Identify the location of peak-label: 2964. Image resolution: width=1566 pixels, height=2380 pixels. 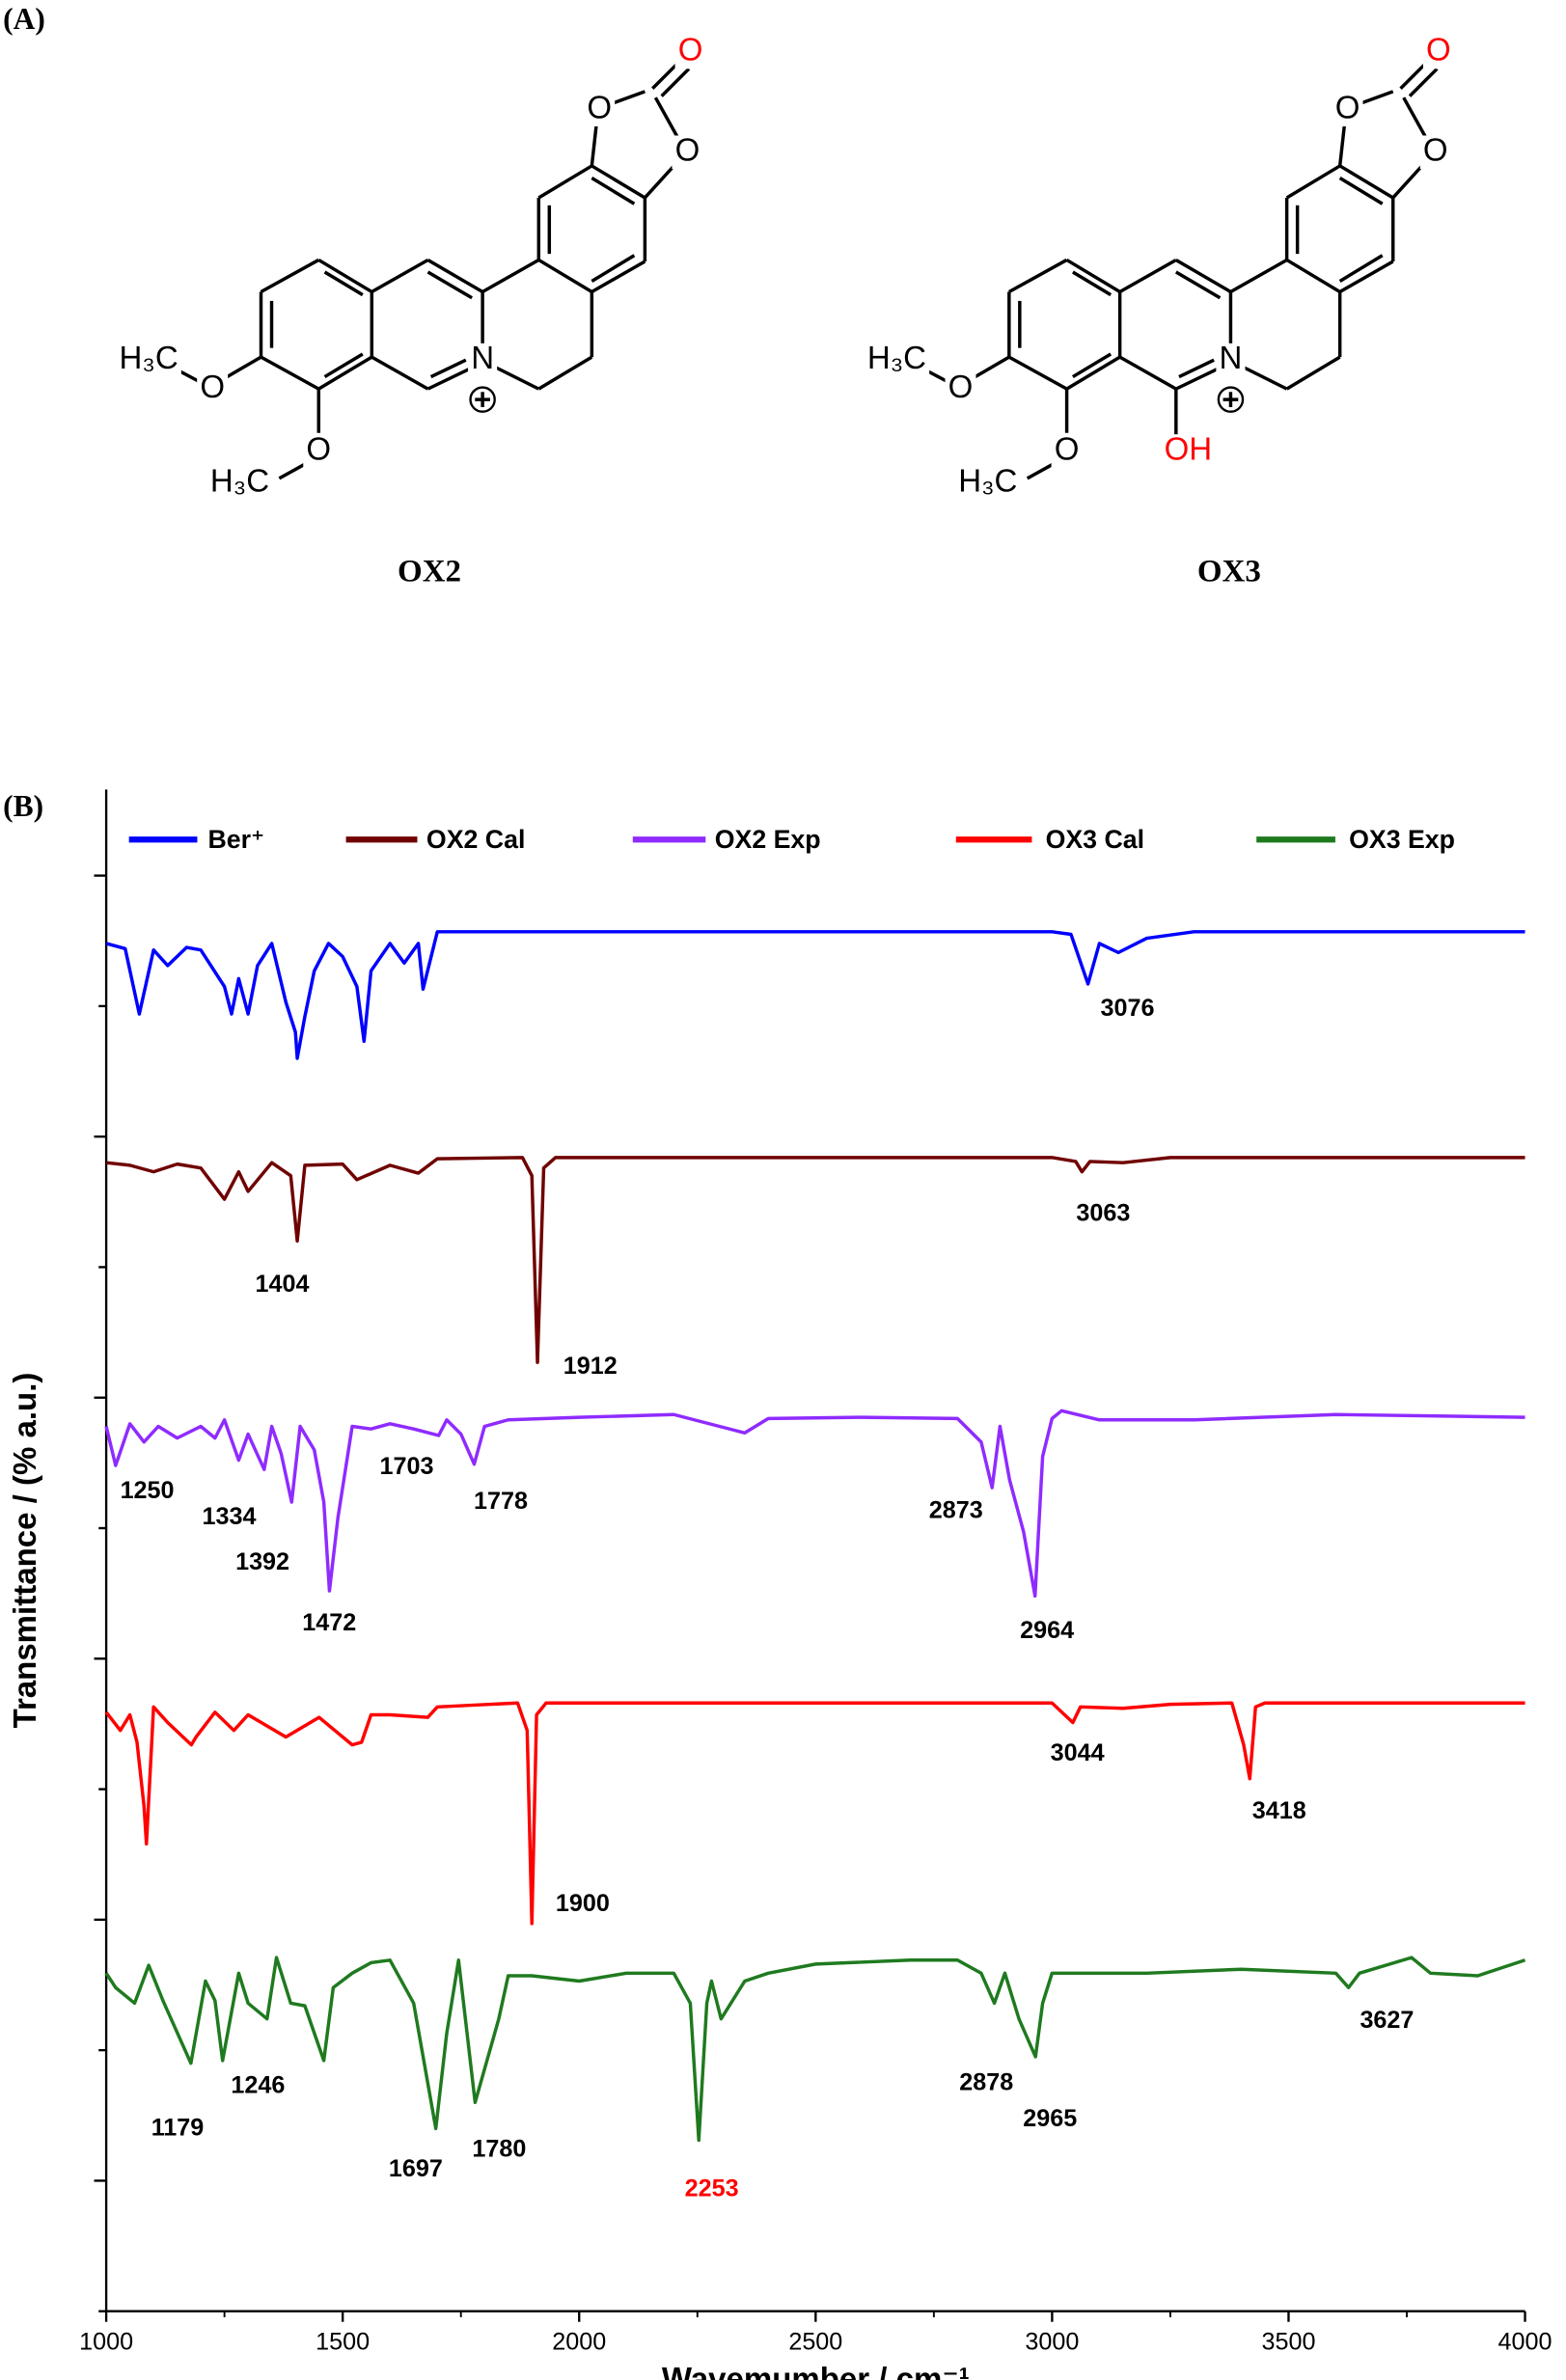
(1047, 1631).